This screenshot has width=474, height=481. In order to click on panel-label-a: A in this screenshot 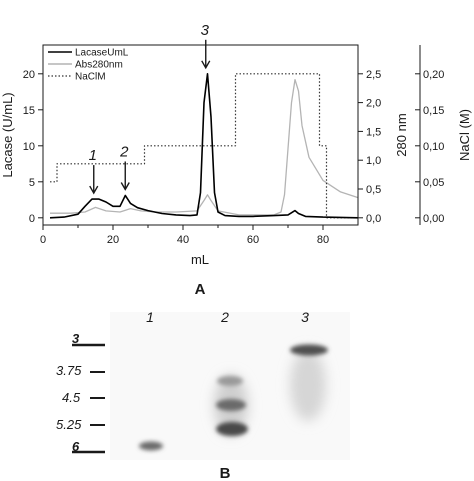, I will do `click(200, 289)`.